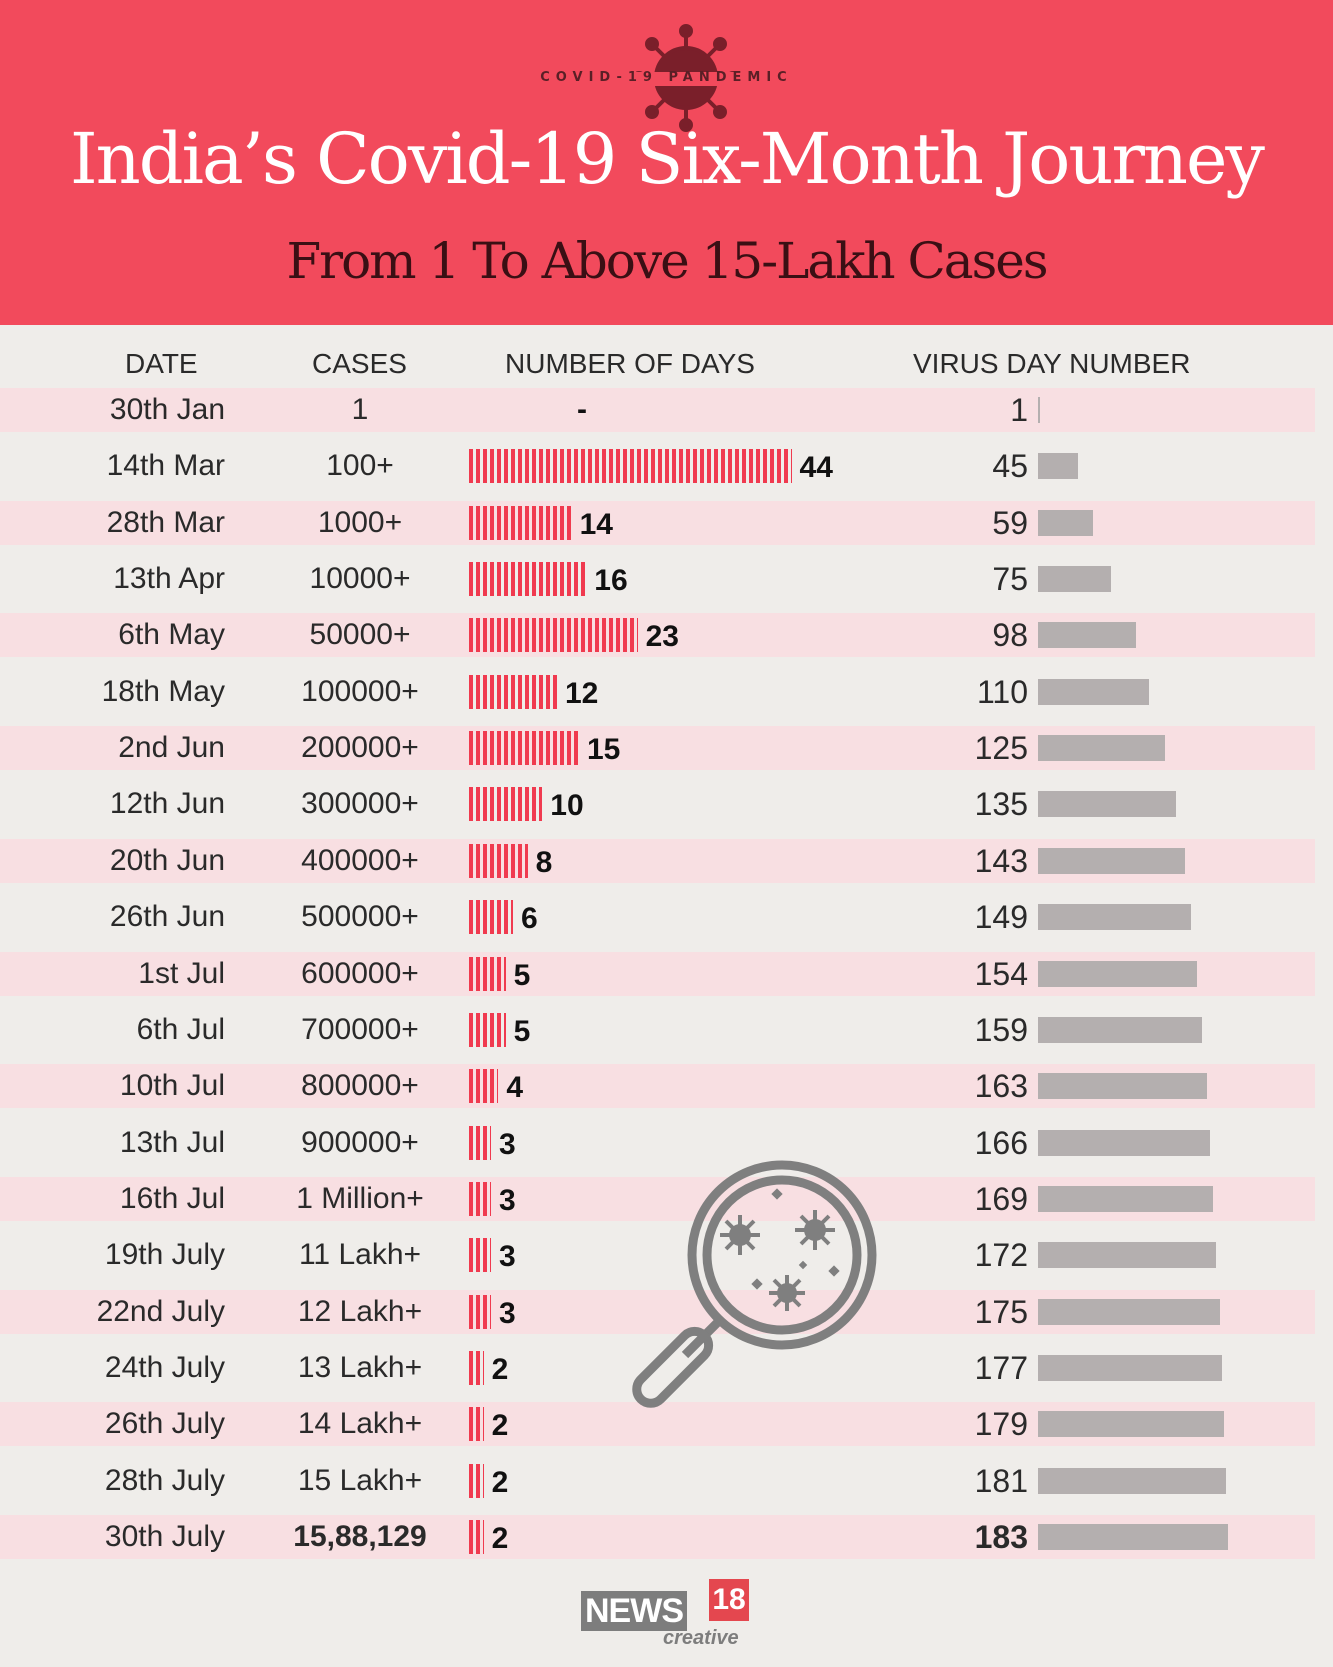  What do you see at coordinates (603, 750) in the screenshot?
I see `days-value-label: 15` at bounding box center [603, 750].